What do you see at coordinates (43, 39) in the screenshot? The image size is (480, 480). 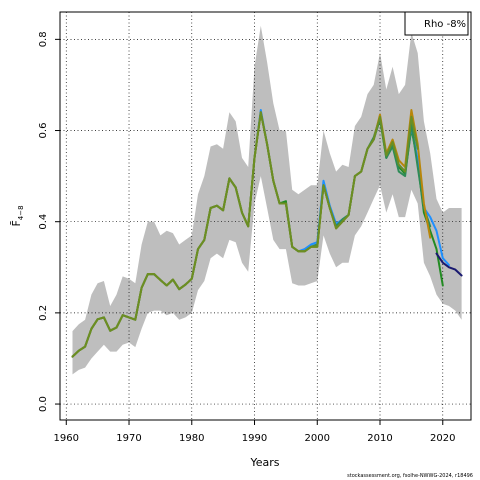 I see `y-tick-label: 0.8` at bounding box center [43, 39].